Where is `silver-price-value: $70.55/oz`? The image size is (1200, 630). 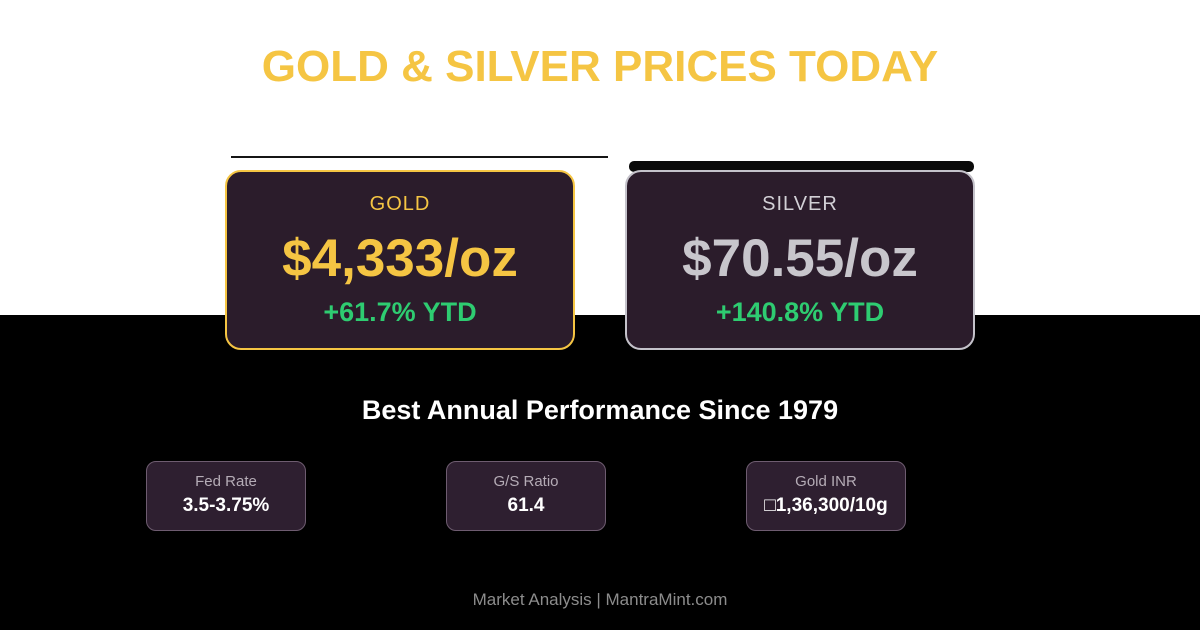
silver-price-value: $70.55/oz is located at coordinates (800, 258).